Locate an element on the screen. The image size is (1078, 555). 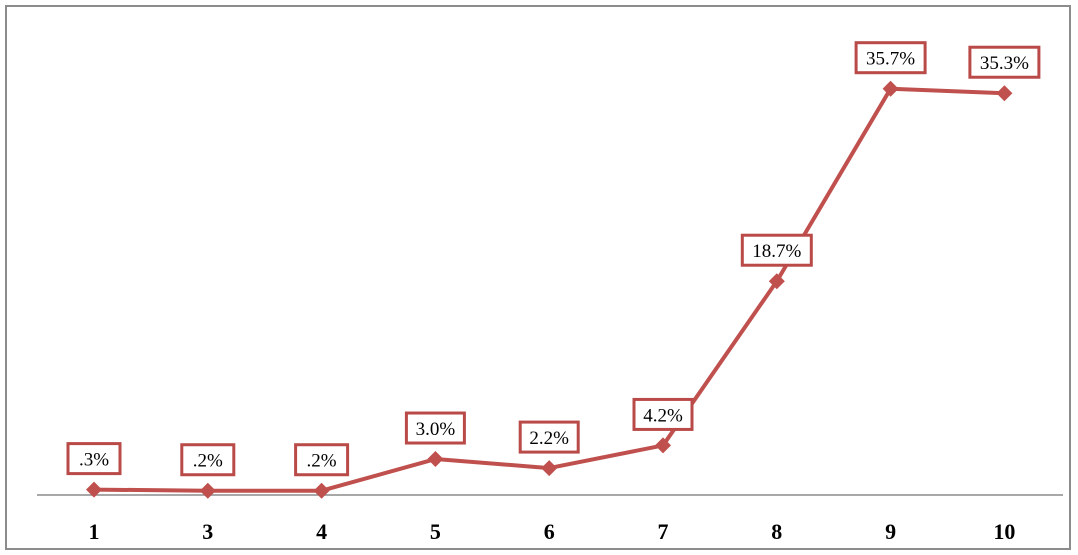
x-tick-label: 10 is located at coordinates (1004, 531).